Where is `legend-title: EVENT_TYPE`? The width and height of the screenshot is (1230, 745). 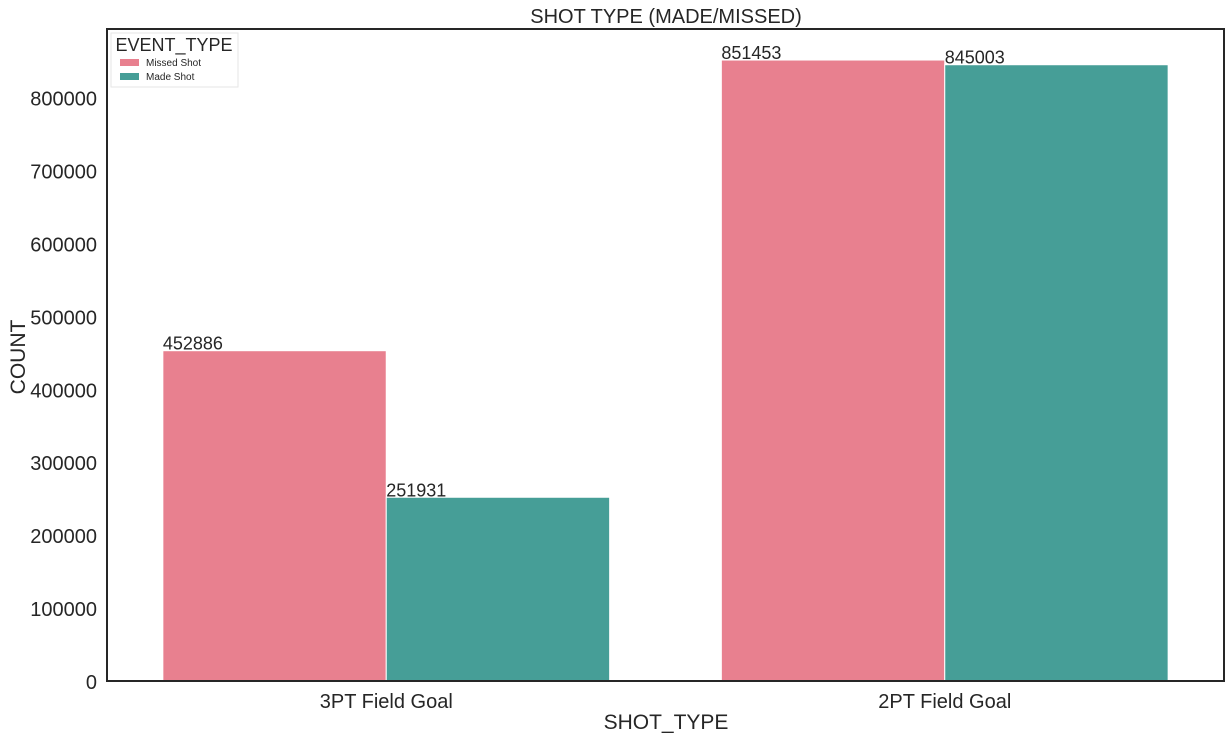 legend-title: EVENT_TYPE is located at coordinates (173, 45).